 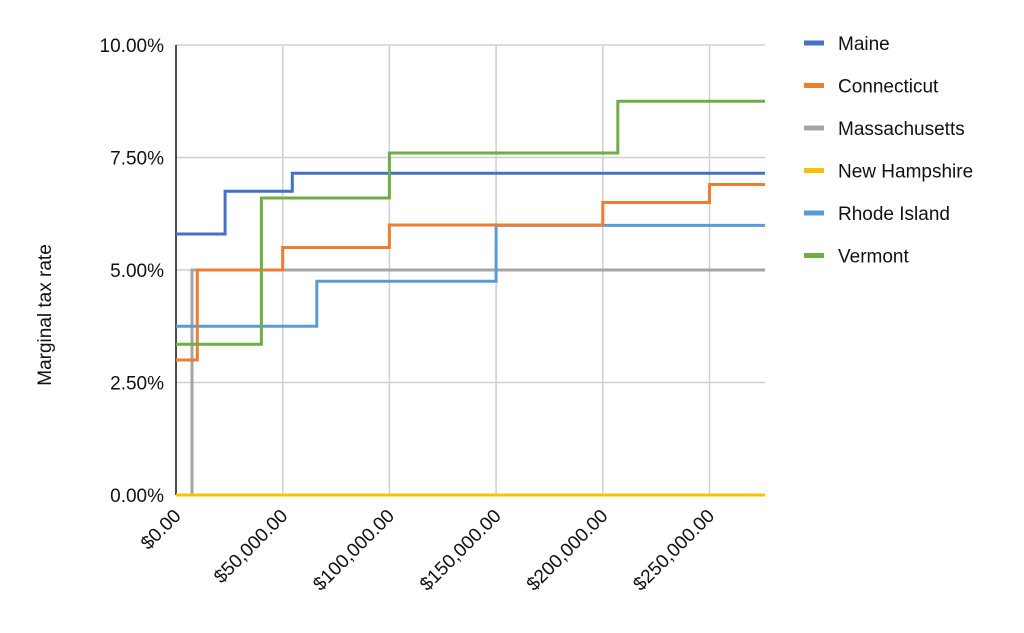 What do you see at coordinates (888, 87) in the screenshot?
I see `legend-label: Connecticut` at bounding box center [888, 87].